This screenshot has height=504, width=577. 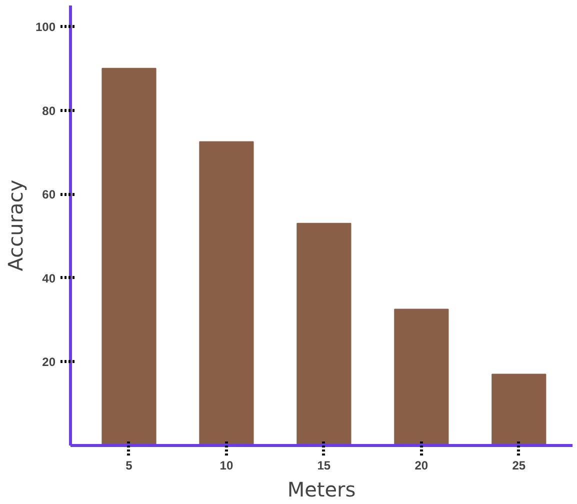 What do you see at coordinates (321, 490) in the screenshot?
I see `x-axis-title: Meters` at bounding box center [321, 490].